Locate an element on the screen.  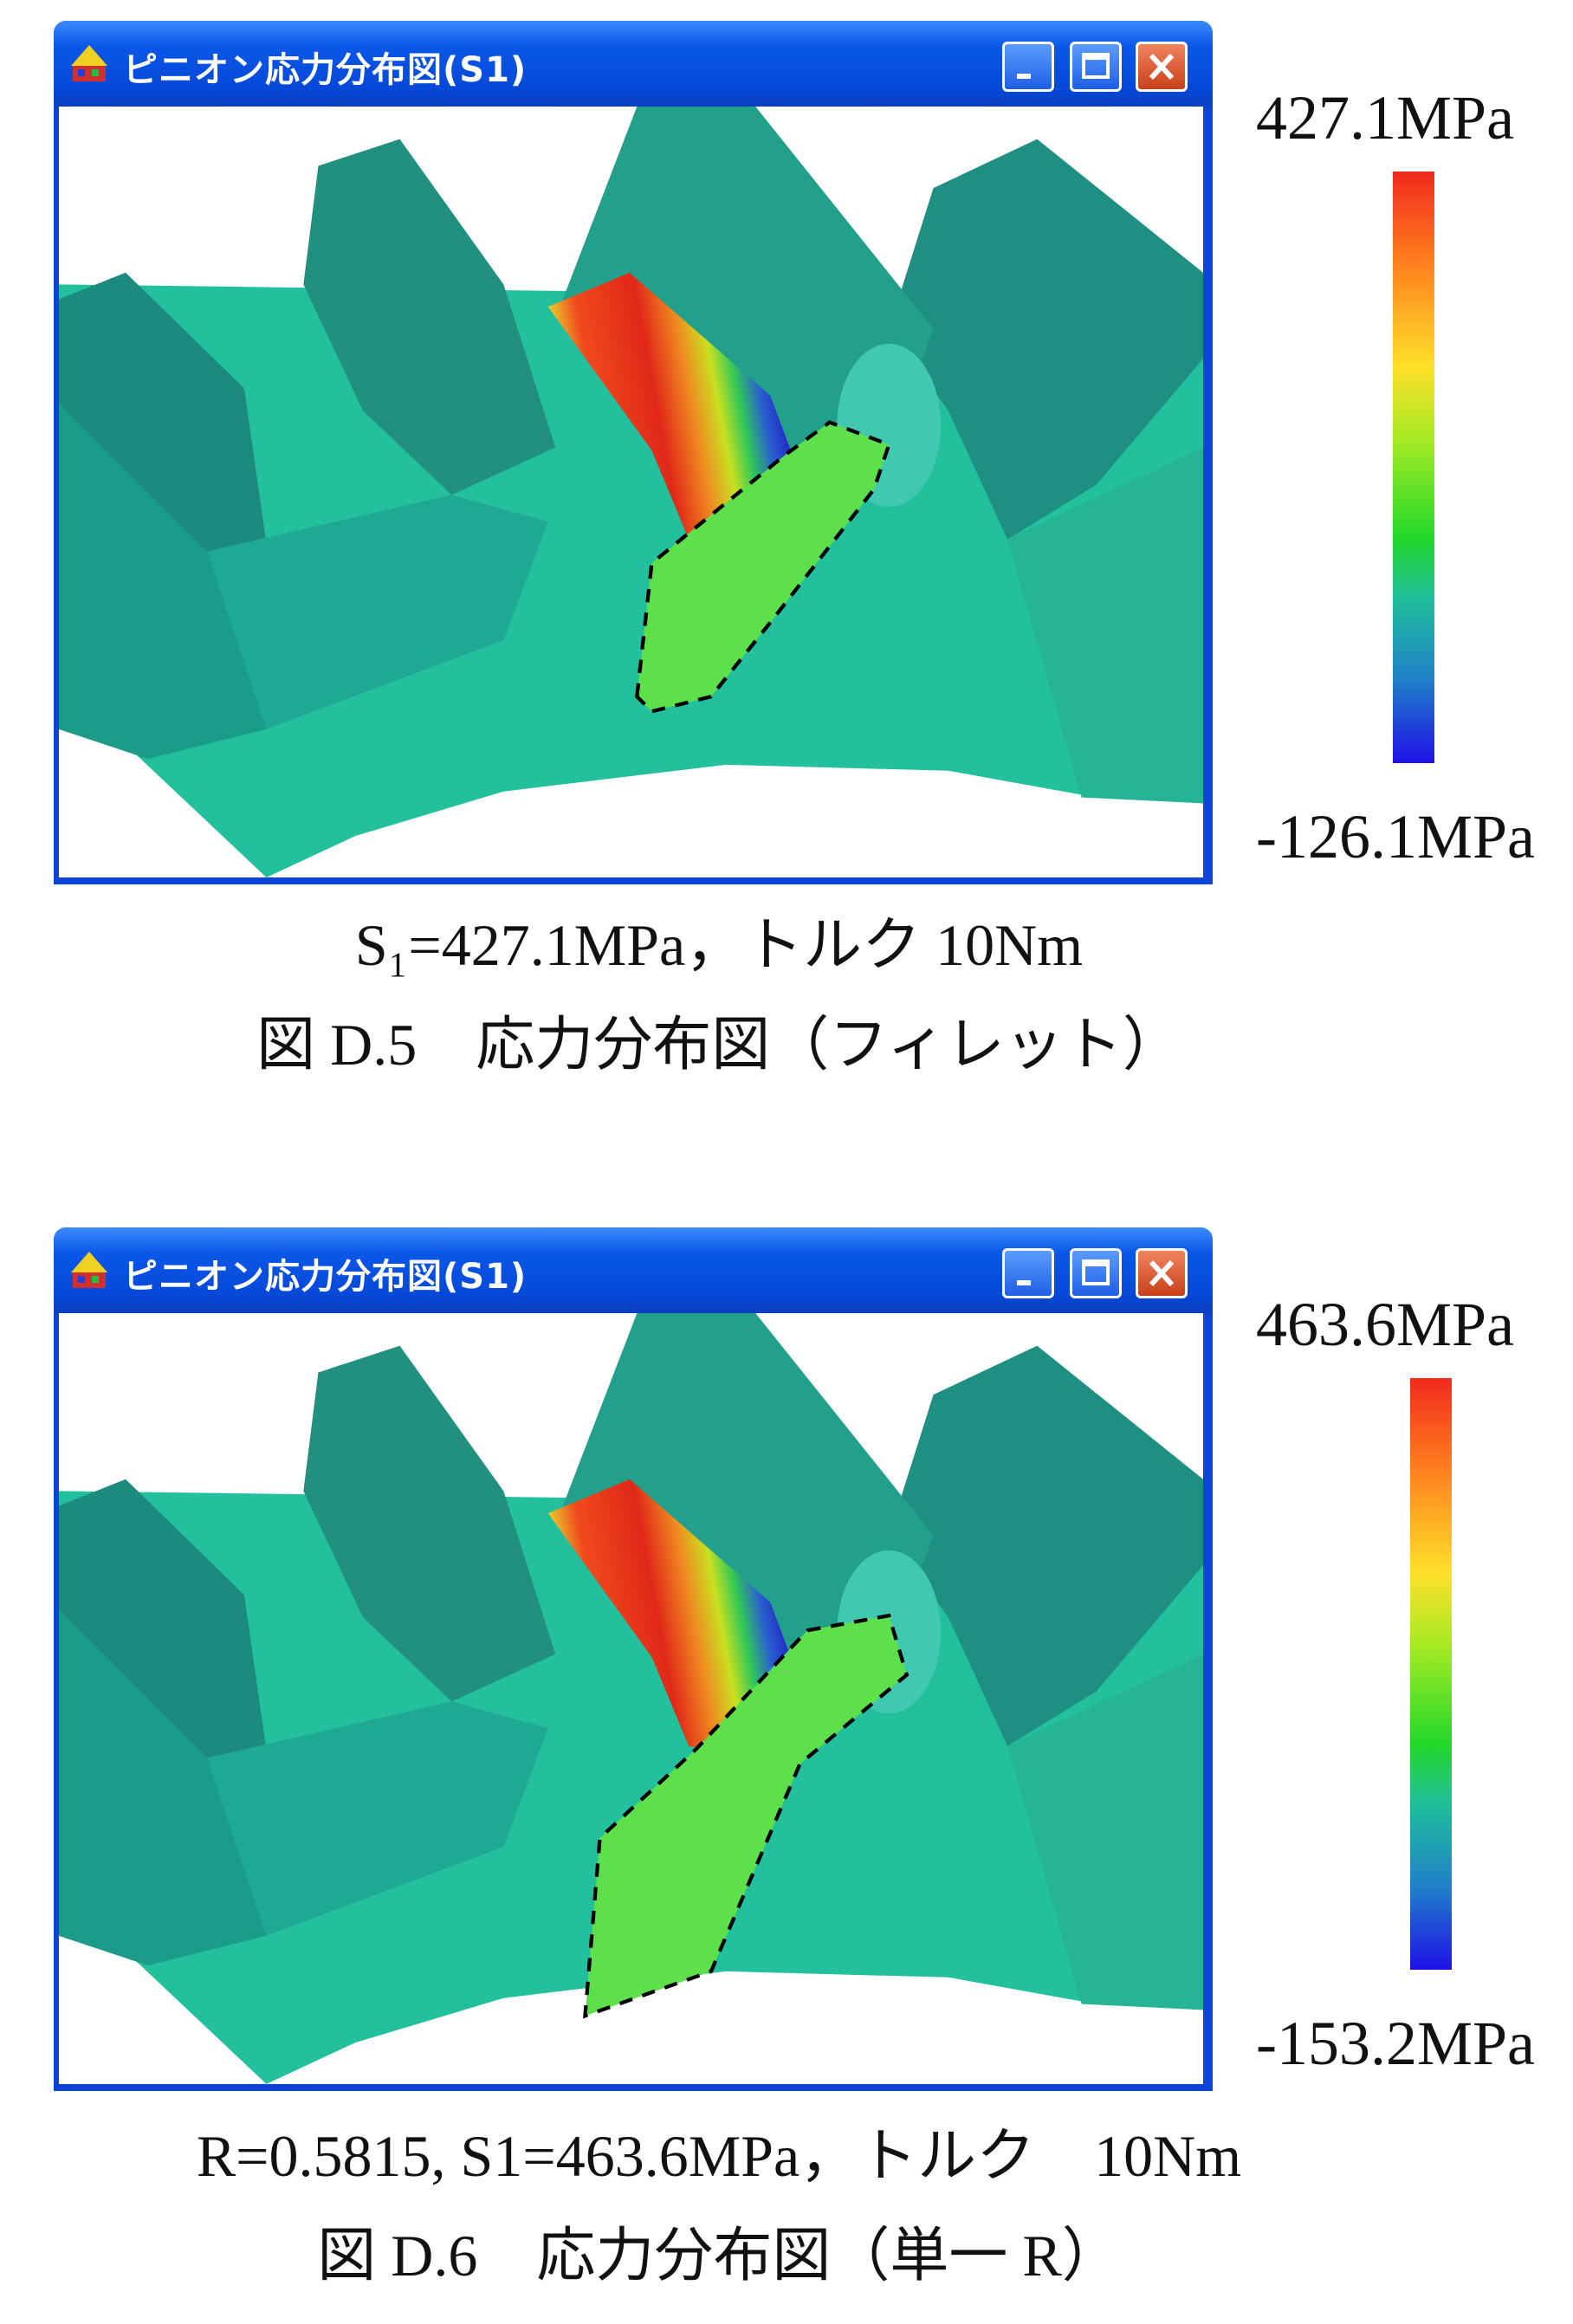
figure-label: 図 D.5 応力分布図（フィレット） is located at coordinates (718, 1045).